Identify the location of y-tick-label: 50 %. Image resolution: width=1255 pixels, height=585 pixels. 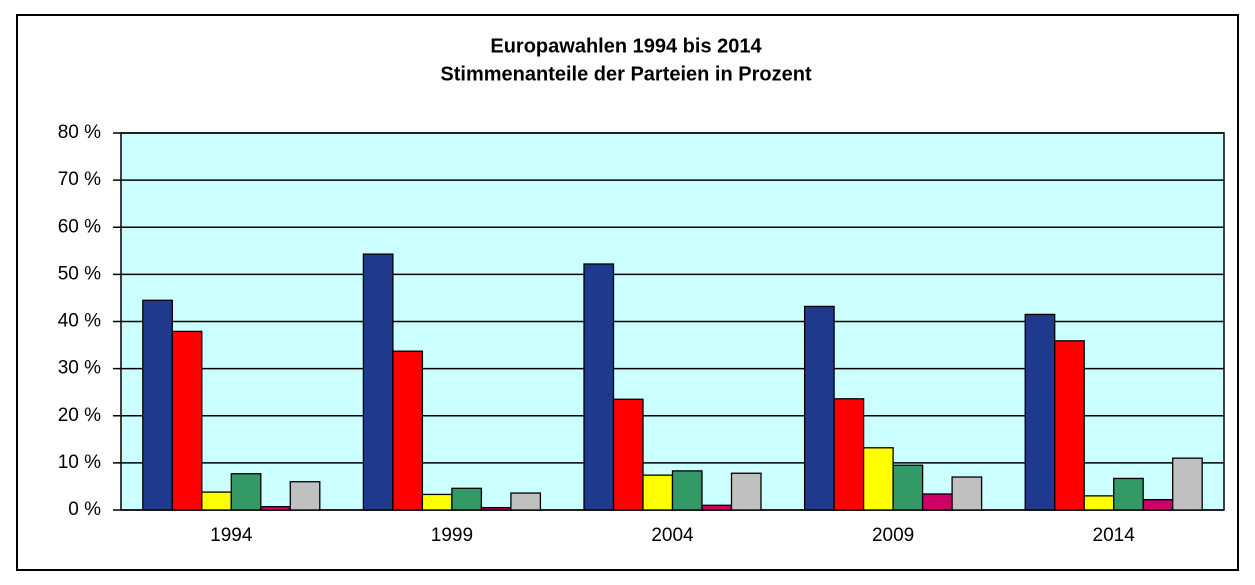
(79, 273).